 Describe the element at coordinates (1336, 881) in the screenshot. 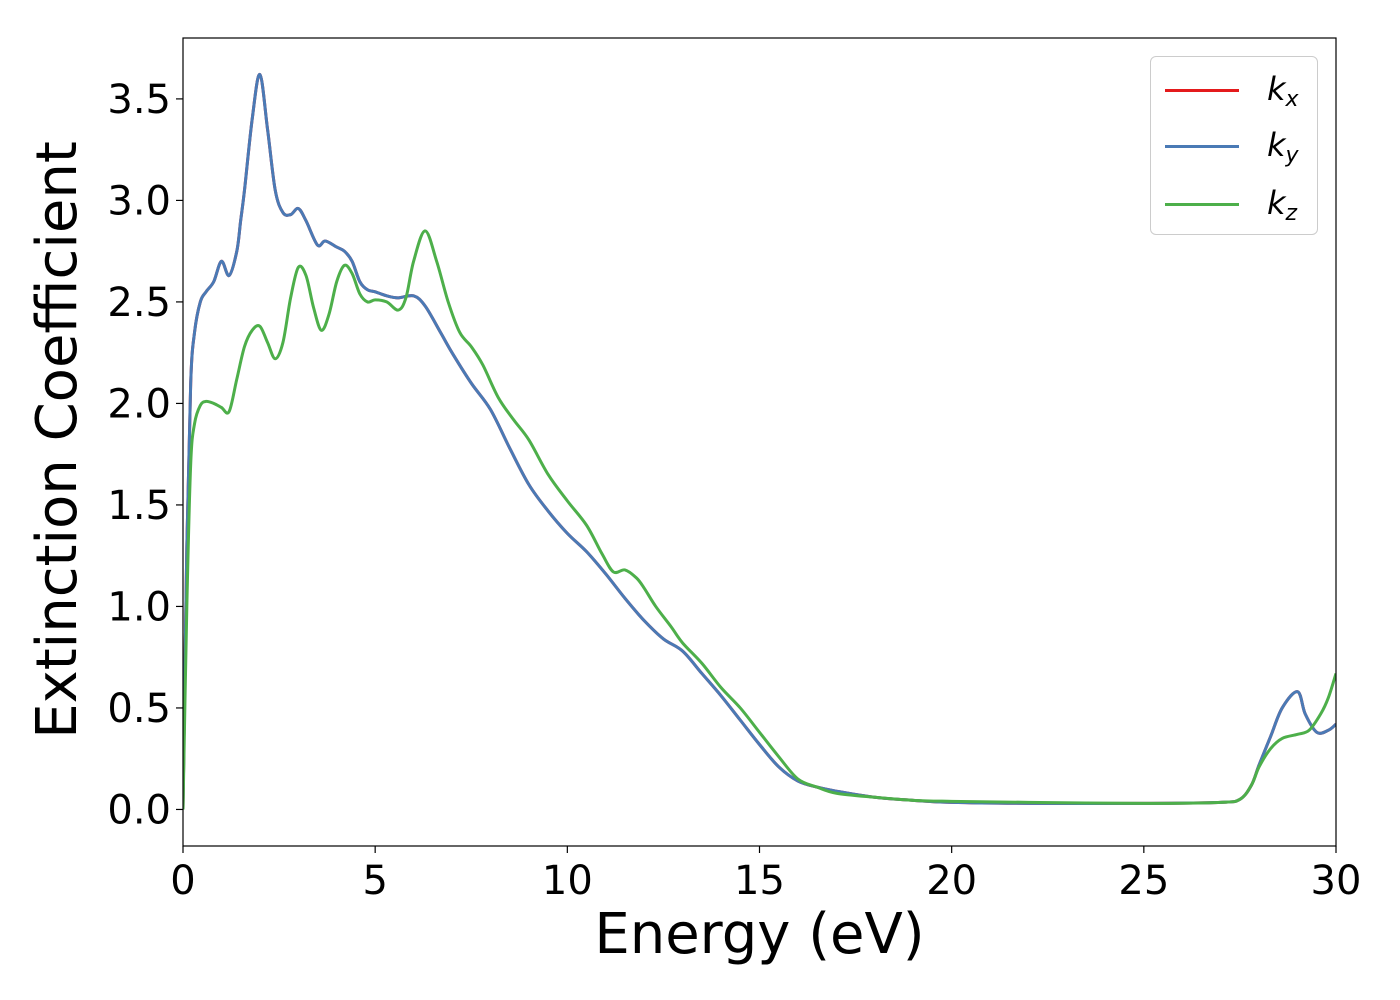

I see `x-tick-label: 30` at that location.